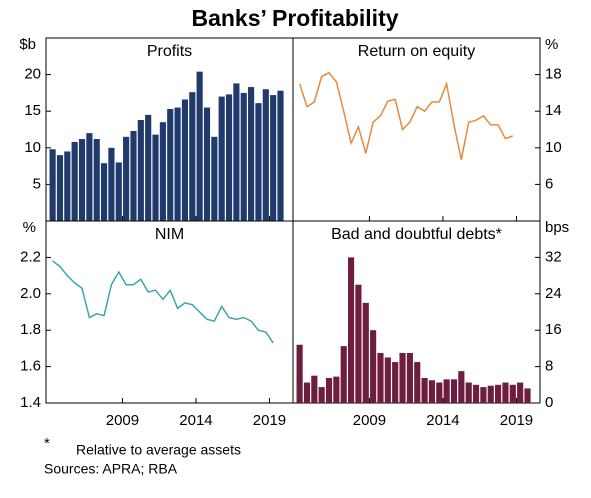 The image size is (591, 498). I want to click on y-tick-label: 1.8, so click(30, 329).